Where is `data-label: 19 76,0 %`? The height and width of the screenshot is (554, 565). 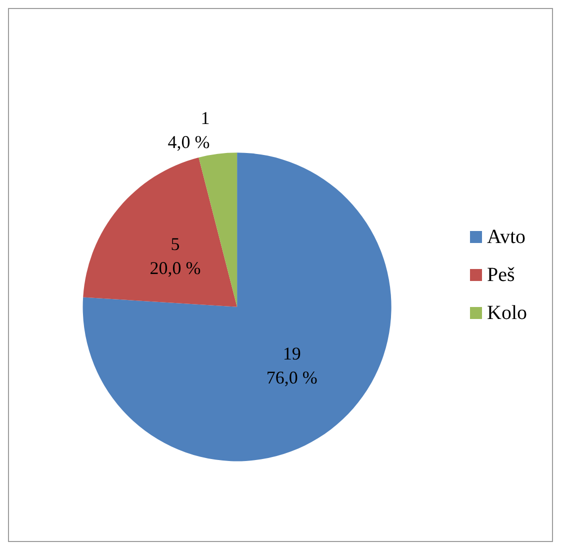
data-label: 19 76,0 % is located at coordinates (292, 365).